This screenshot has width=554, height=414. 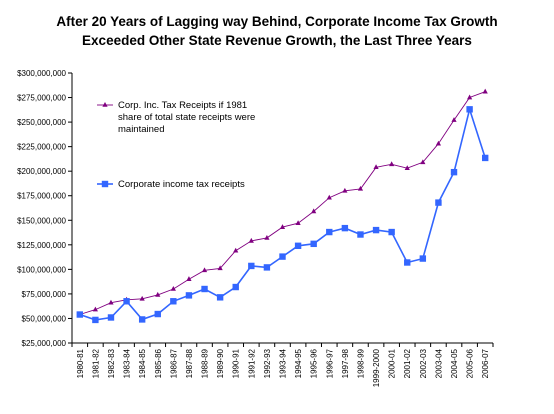 I want to click on x-tick-label: 1984-85, so click(x=142, y=363).